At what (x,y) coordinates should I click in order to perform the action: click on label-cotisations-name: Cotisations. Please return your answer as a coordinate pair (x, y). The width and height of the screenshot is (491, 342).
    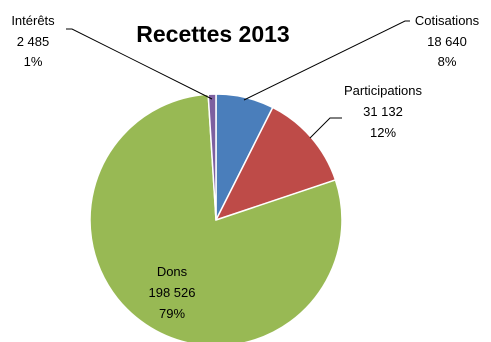
    Looking at the image, I should click on (447, 20).